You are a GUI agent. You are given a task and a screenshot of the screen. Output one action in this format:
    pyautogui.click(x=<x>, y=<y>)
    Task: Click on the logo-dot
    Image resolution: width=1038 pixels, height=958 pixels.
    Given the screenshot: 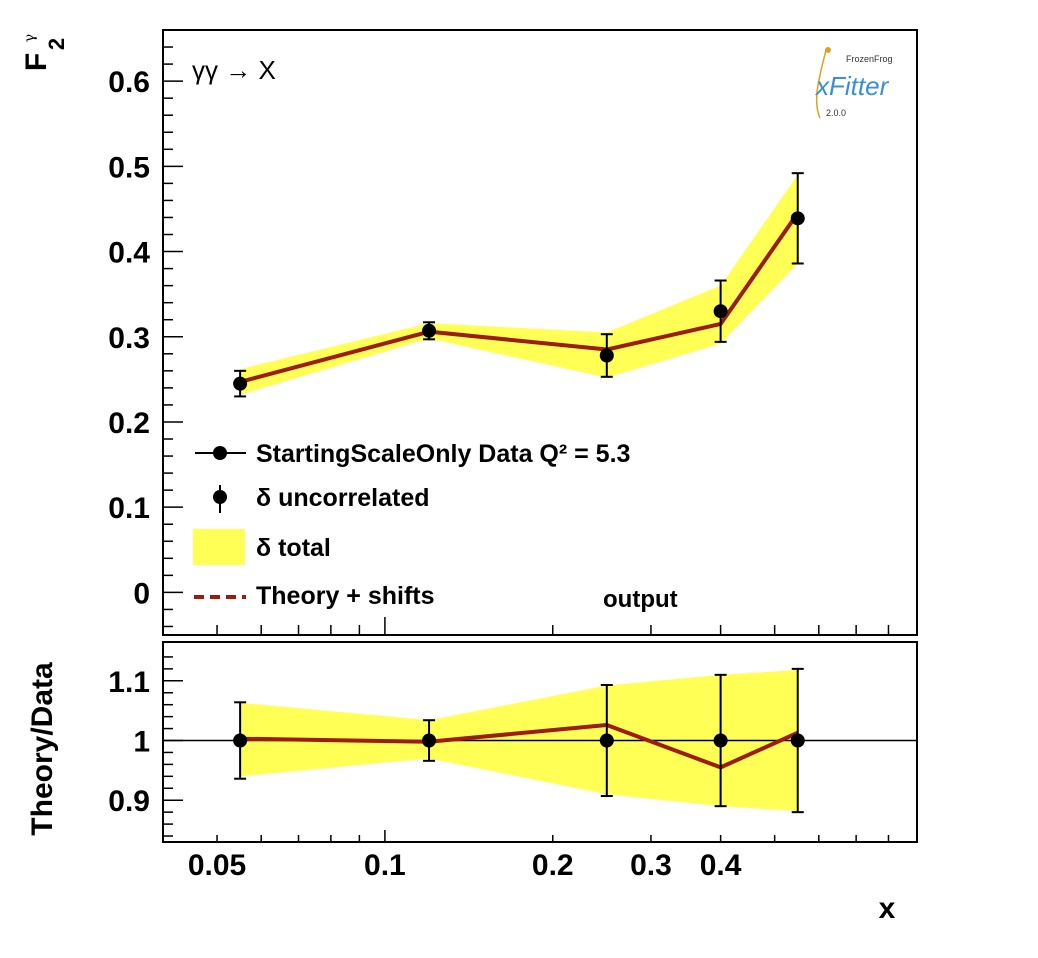 What is the action you would take?
    pyautogui.click(x=828, y=50)
    